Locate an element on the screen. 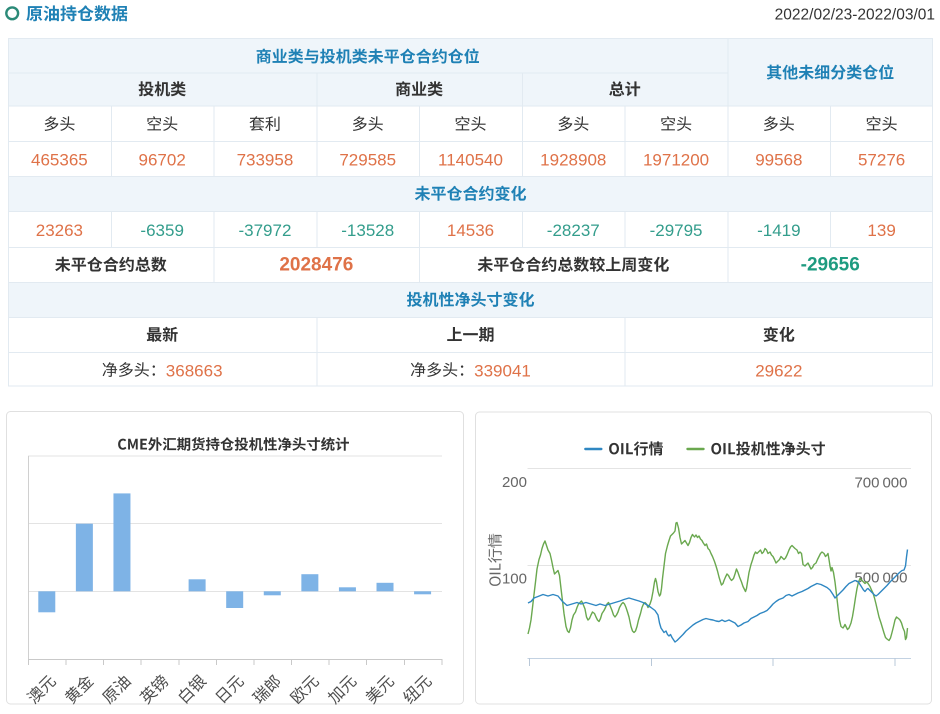 The image size is (940, 714). svg-text: 368663 is located at coordinates (194, 370).